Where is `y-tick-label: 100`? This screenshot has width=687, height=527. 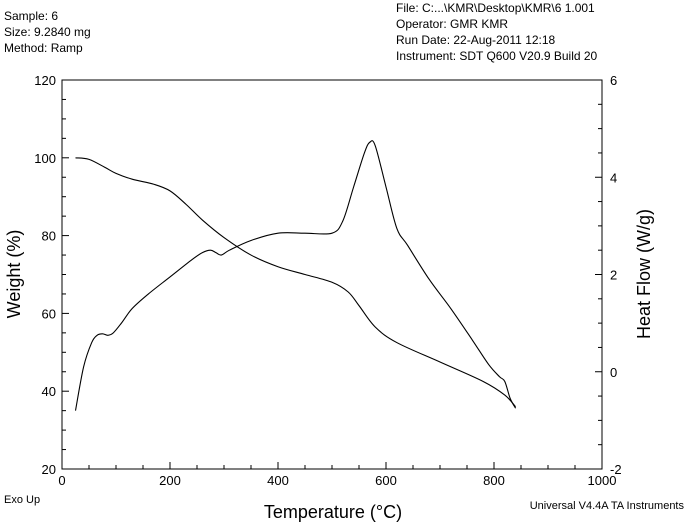
y-tick-label: 100 is located at coordinates (45, 158).